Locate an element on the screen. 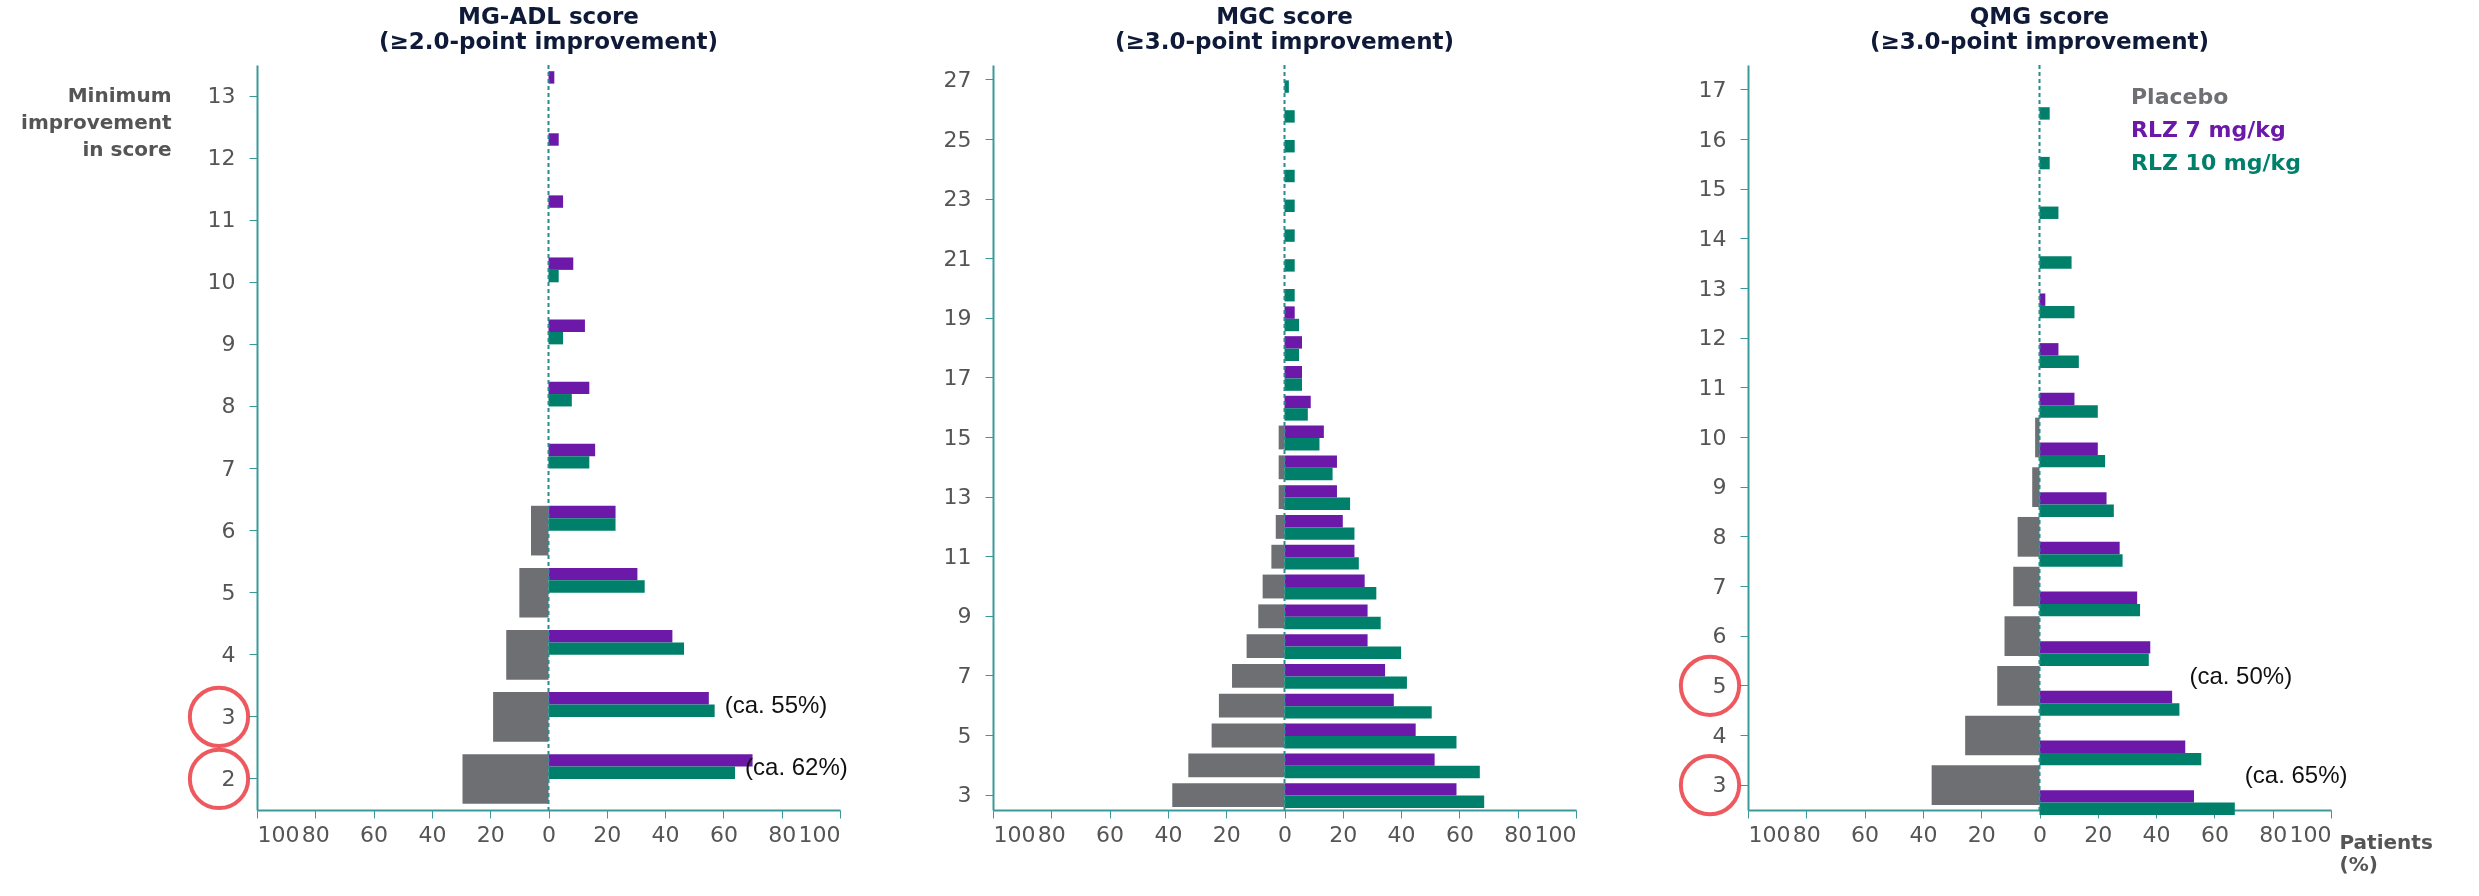 The width and height of the screenshot is (2479, 896). y-tick-label: 6 is located at coordinates (228, 530).